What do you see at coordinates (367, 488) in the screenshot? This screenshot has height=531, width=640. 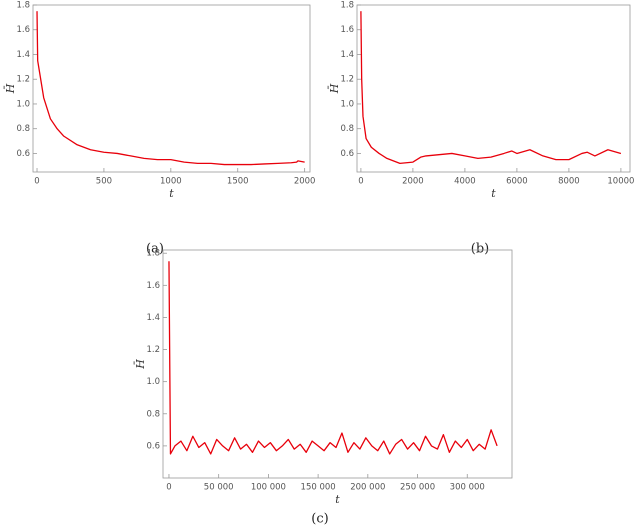 I see `x-tick-label: 200 000` at bounding box center [367, 488].